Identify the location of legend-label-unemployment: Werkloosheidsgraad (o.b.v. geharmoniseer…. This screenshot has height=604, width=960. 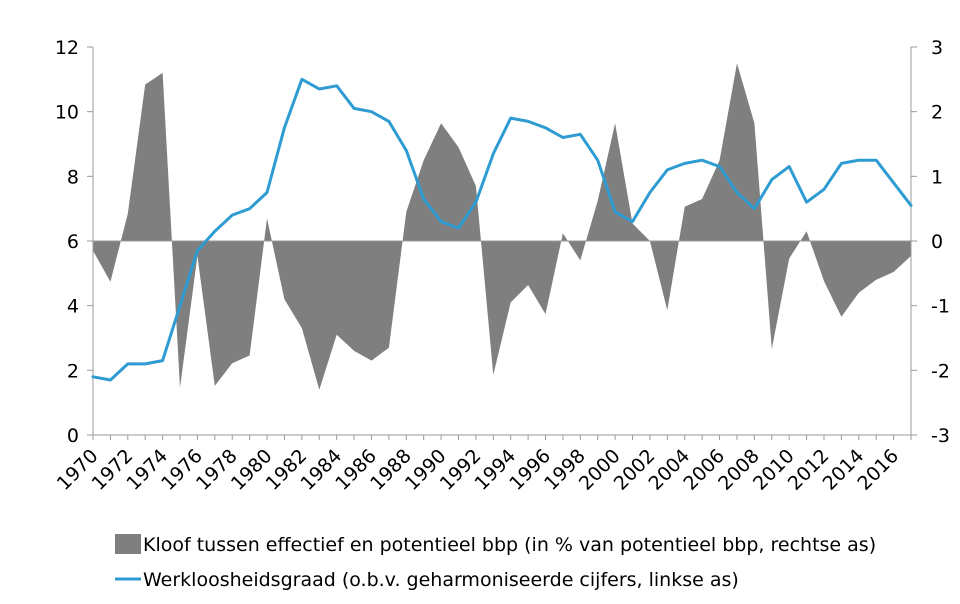
(441, 580).